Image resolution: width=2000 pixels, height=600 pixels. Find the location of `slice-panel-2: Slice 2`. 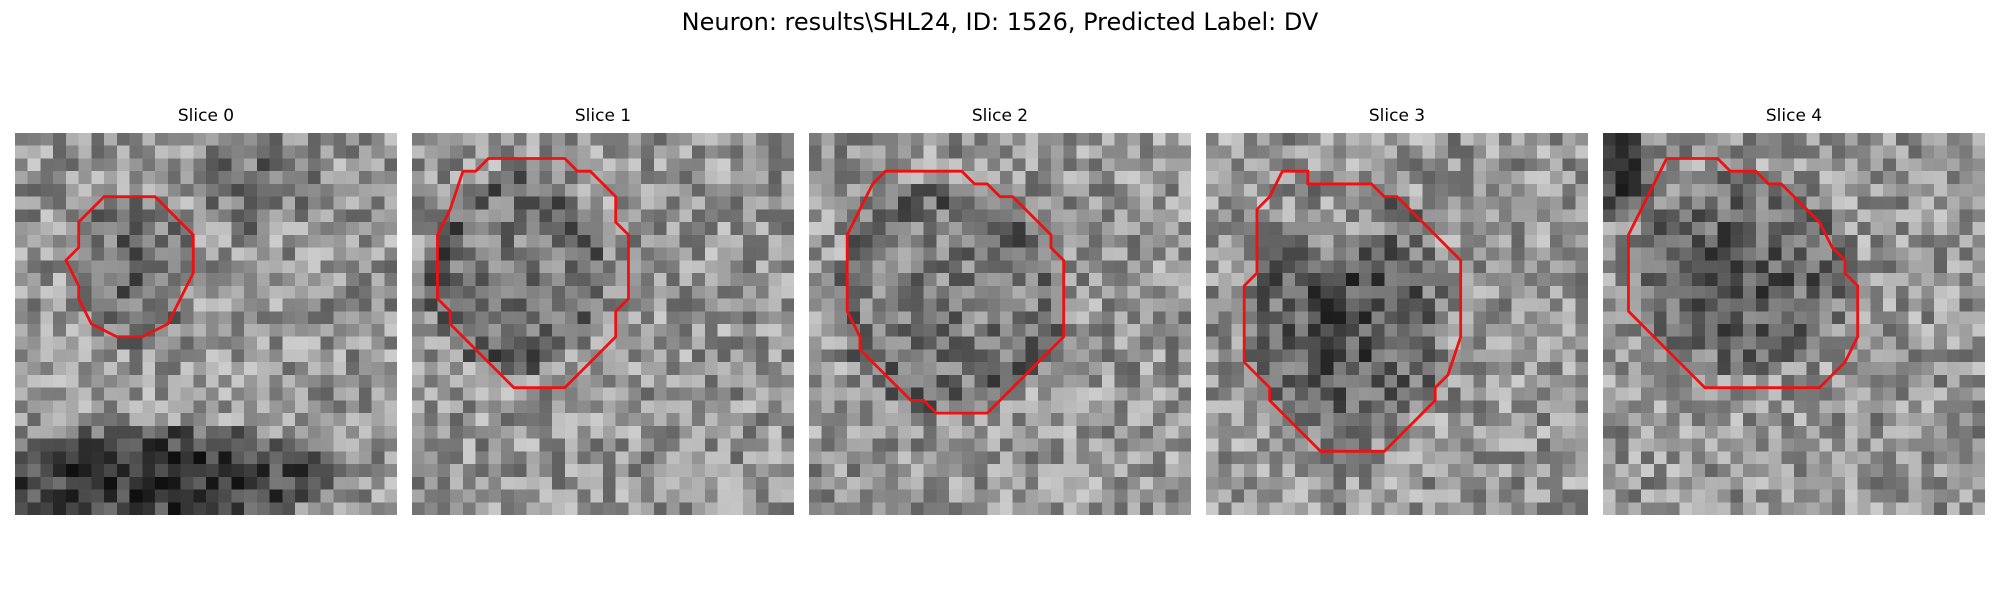

slice-panel-2: Slice 2 is located at coordinates (1000, 310).